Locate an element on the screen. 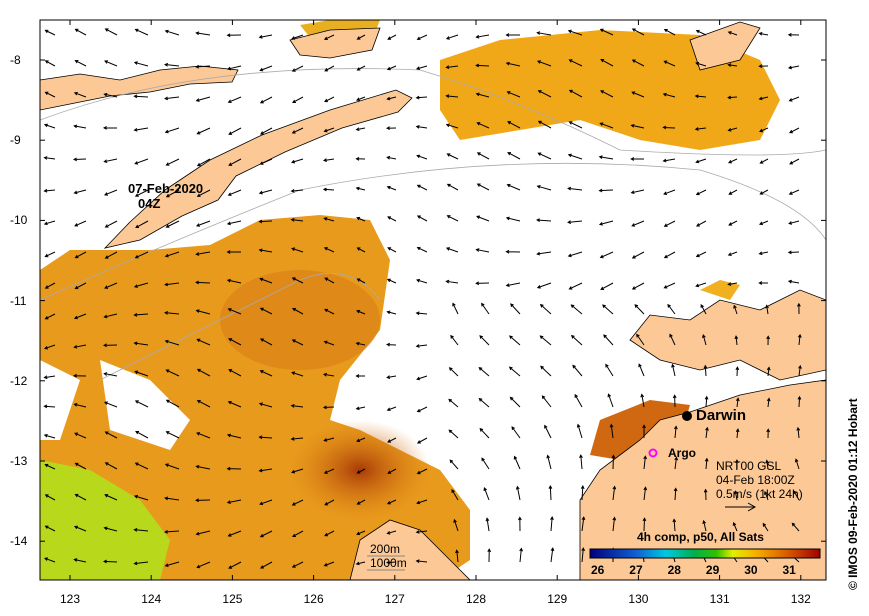 This screenshot has width=869, height=616. flores-islands is located at coordinates (139, 88).